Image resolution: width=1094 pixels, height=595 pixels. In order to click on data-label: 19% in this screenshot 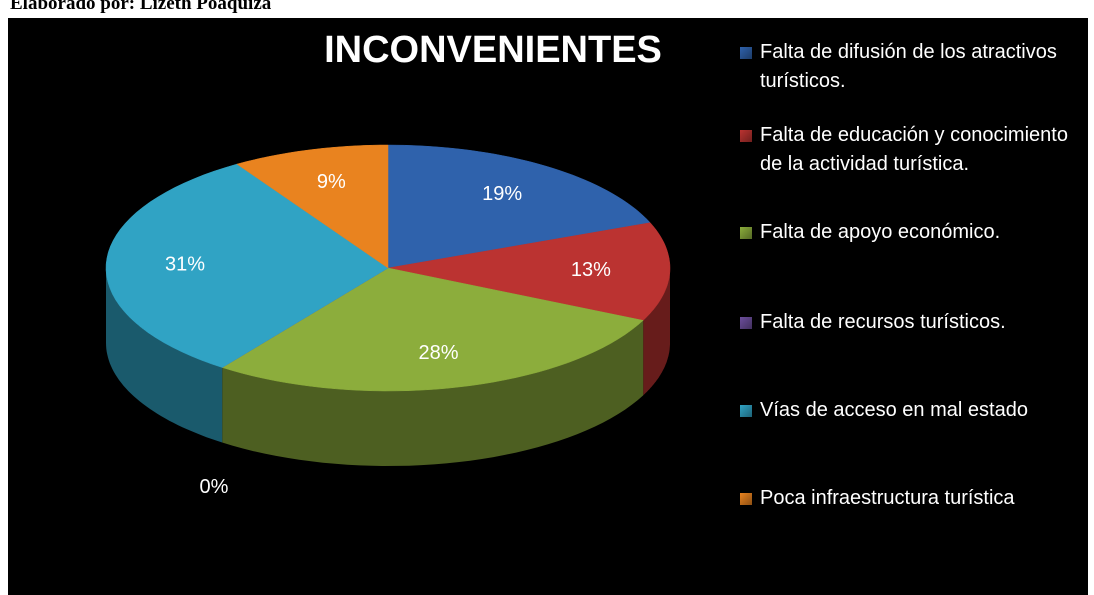, I will do `click(502, 194)`.